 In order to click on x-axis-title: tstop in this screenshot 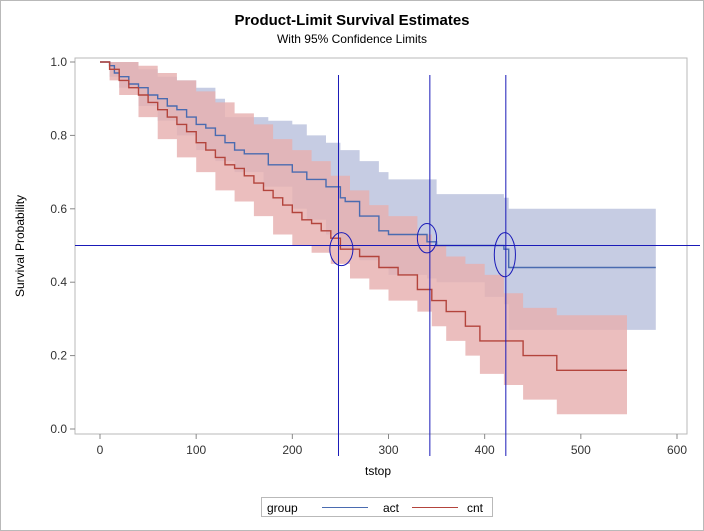, I will do `click(378, 471)`.